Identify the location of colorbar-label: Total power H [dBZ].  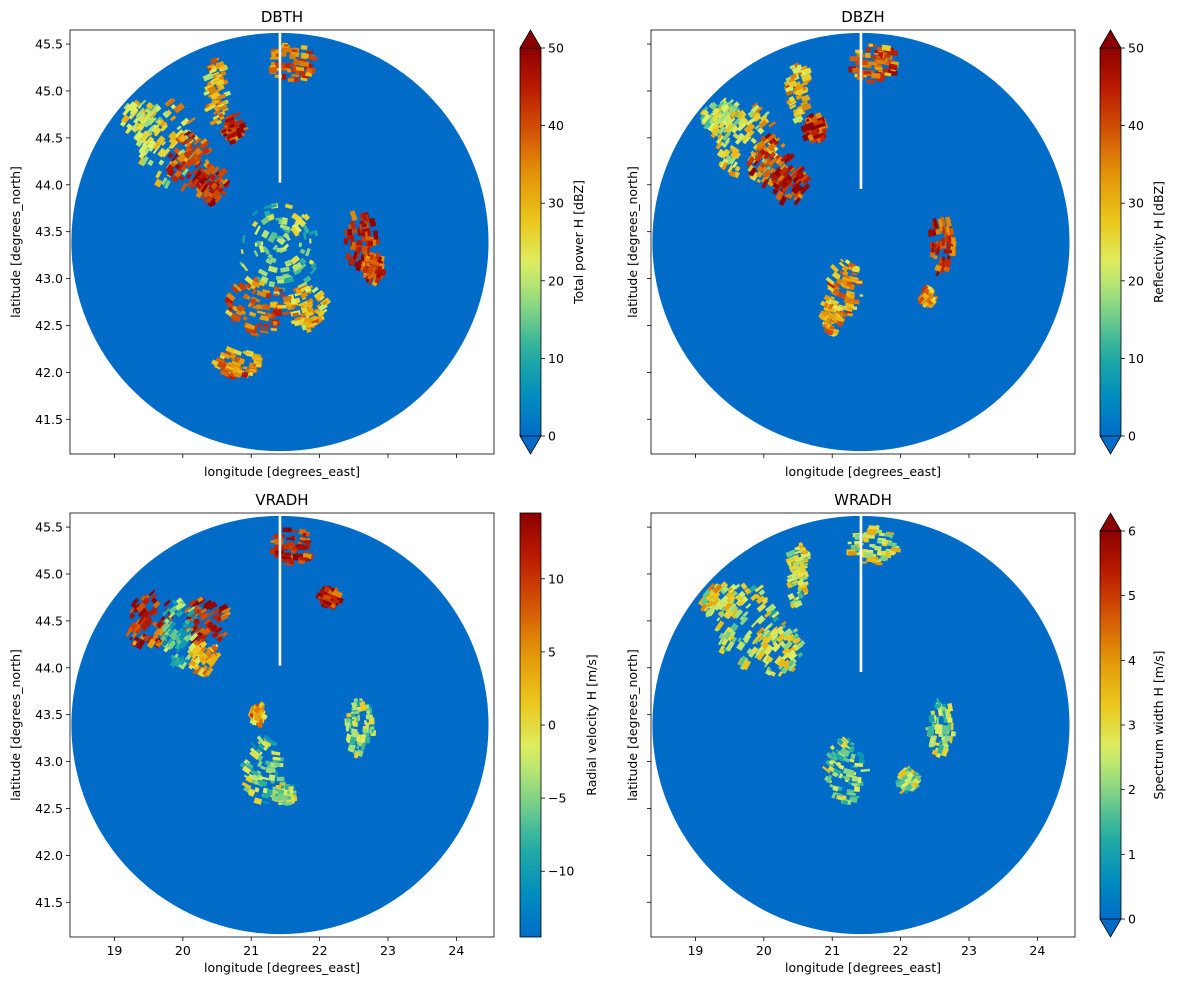
(578, 242).